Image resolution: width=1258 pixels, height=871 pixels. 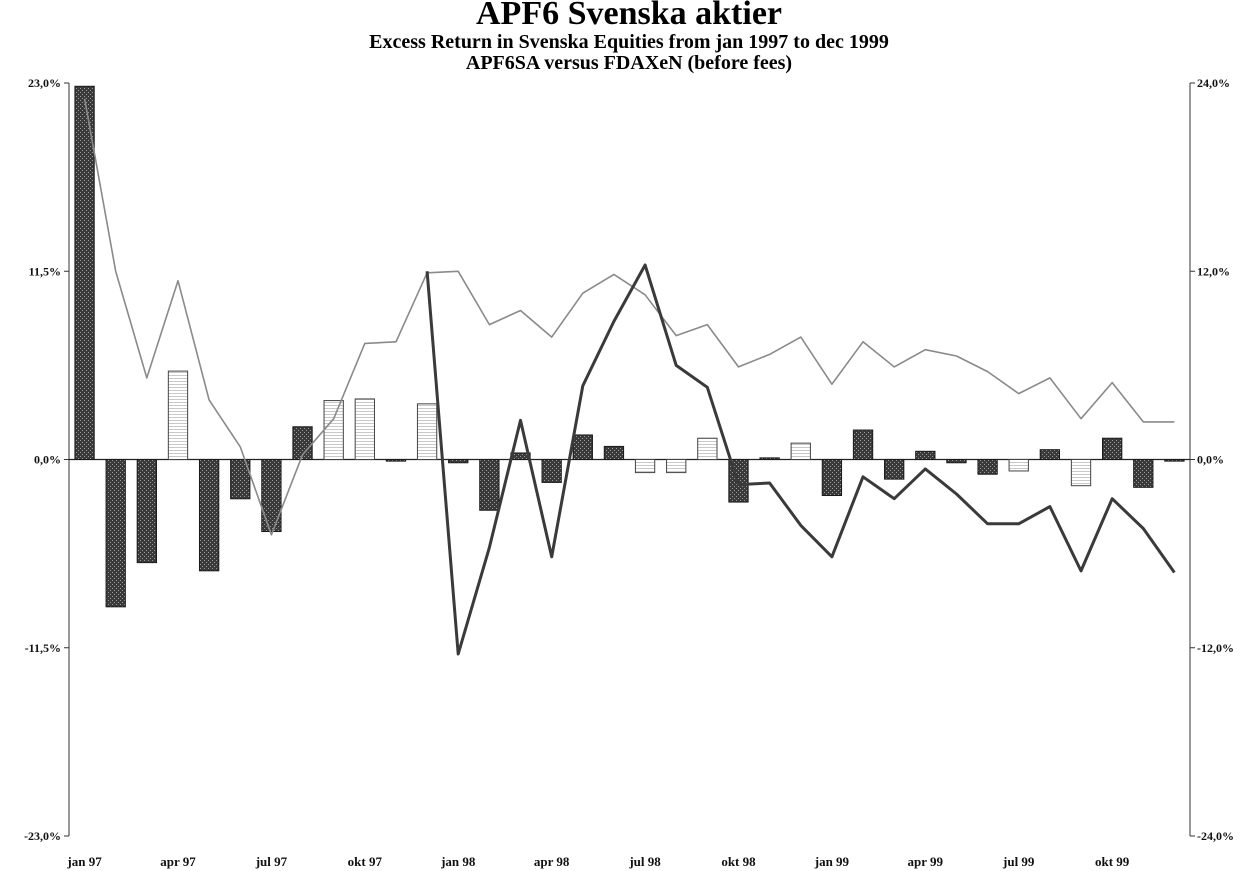 What do you see at coordinates (84, 861) in the screenshot?
I see `x-tick-label: jan 97` at bounding box center [84, 861].